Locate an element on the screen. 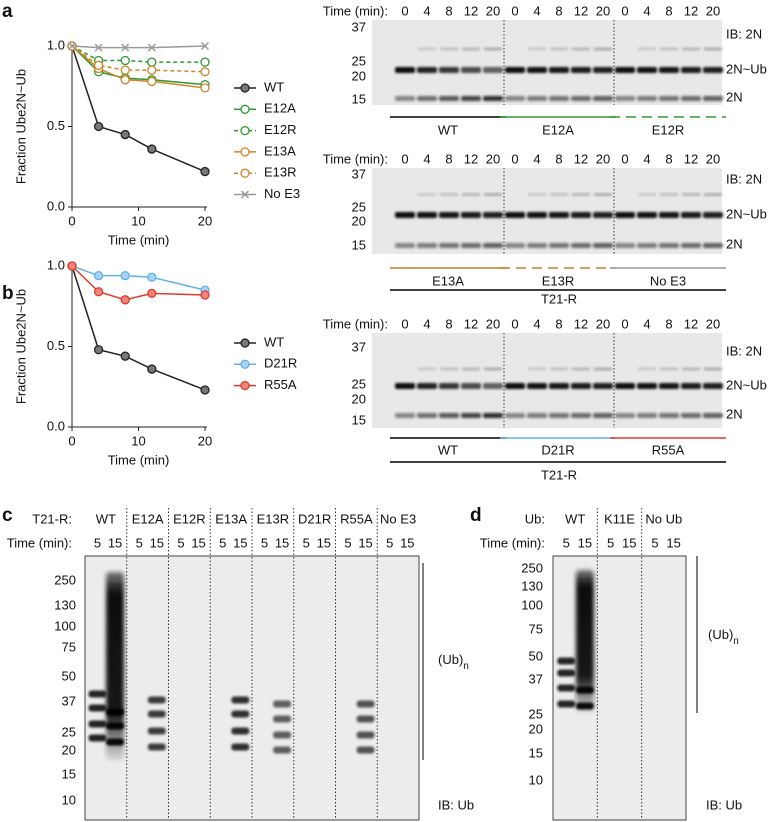 The height and width of the screenshot is (822, 770). group-label: D21R is located at coordinates (314, 518).